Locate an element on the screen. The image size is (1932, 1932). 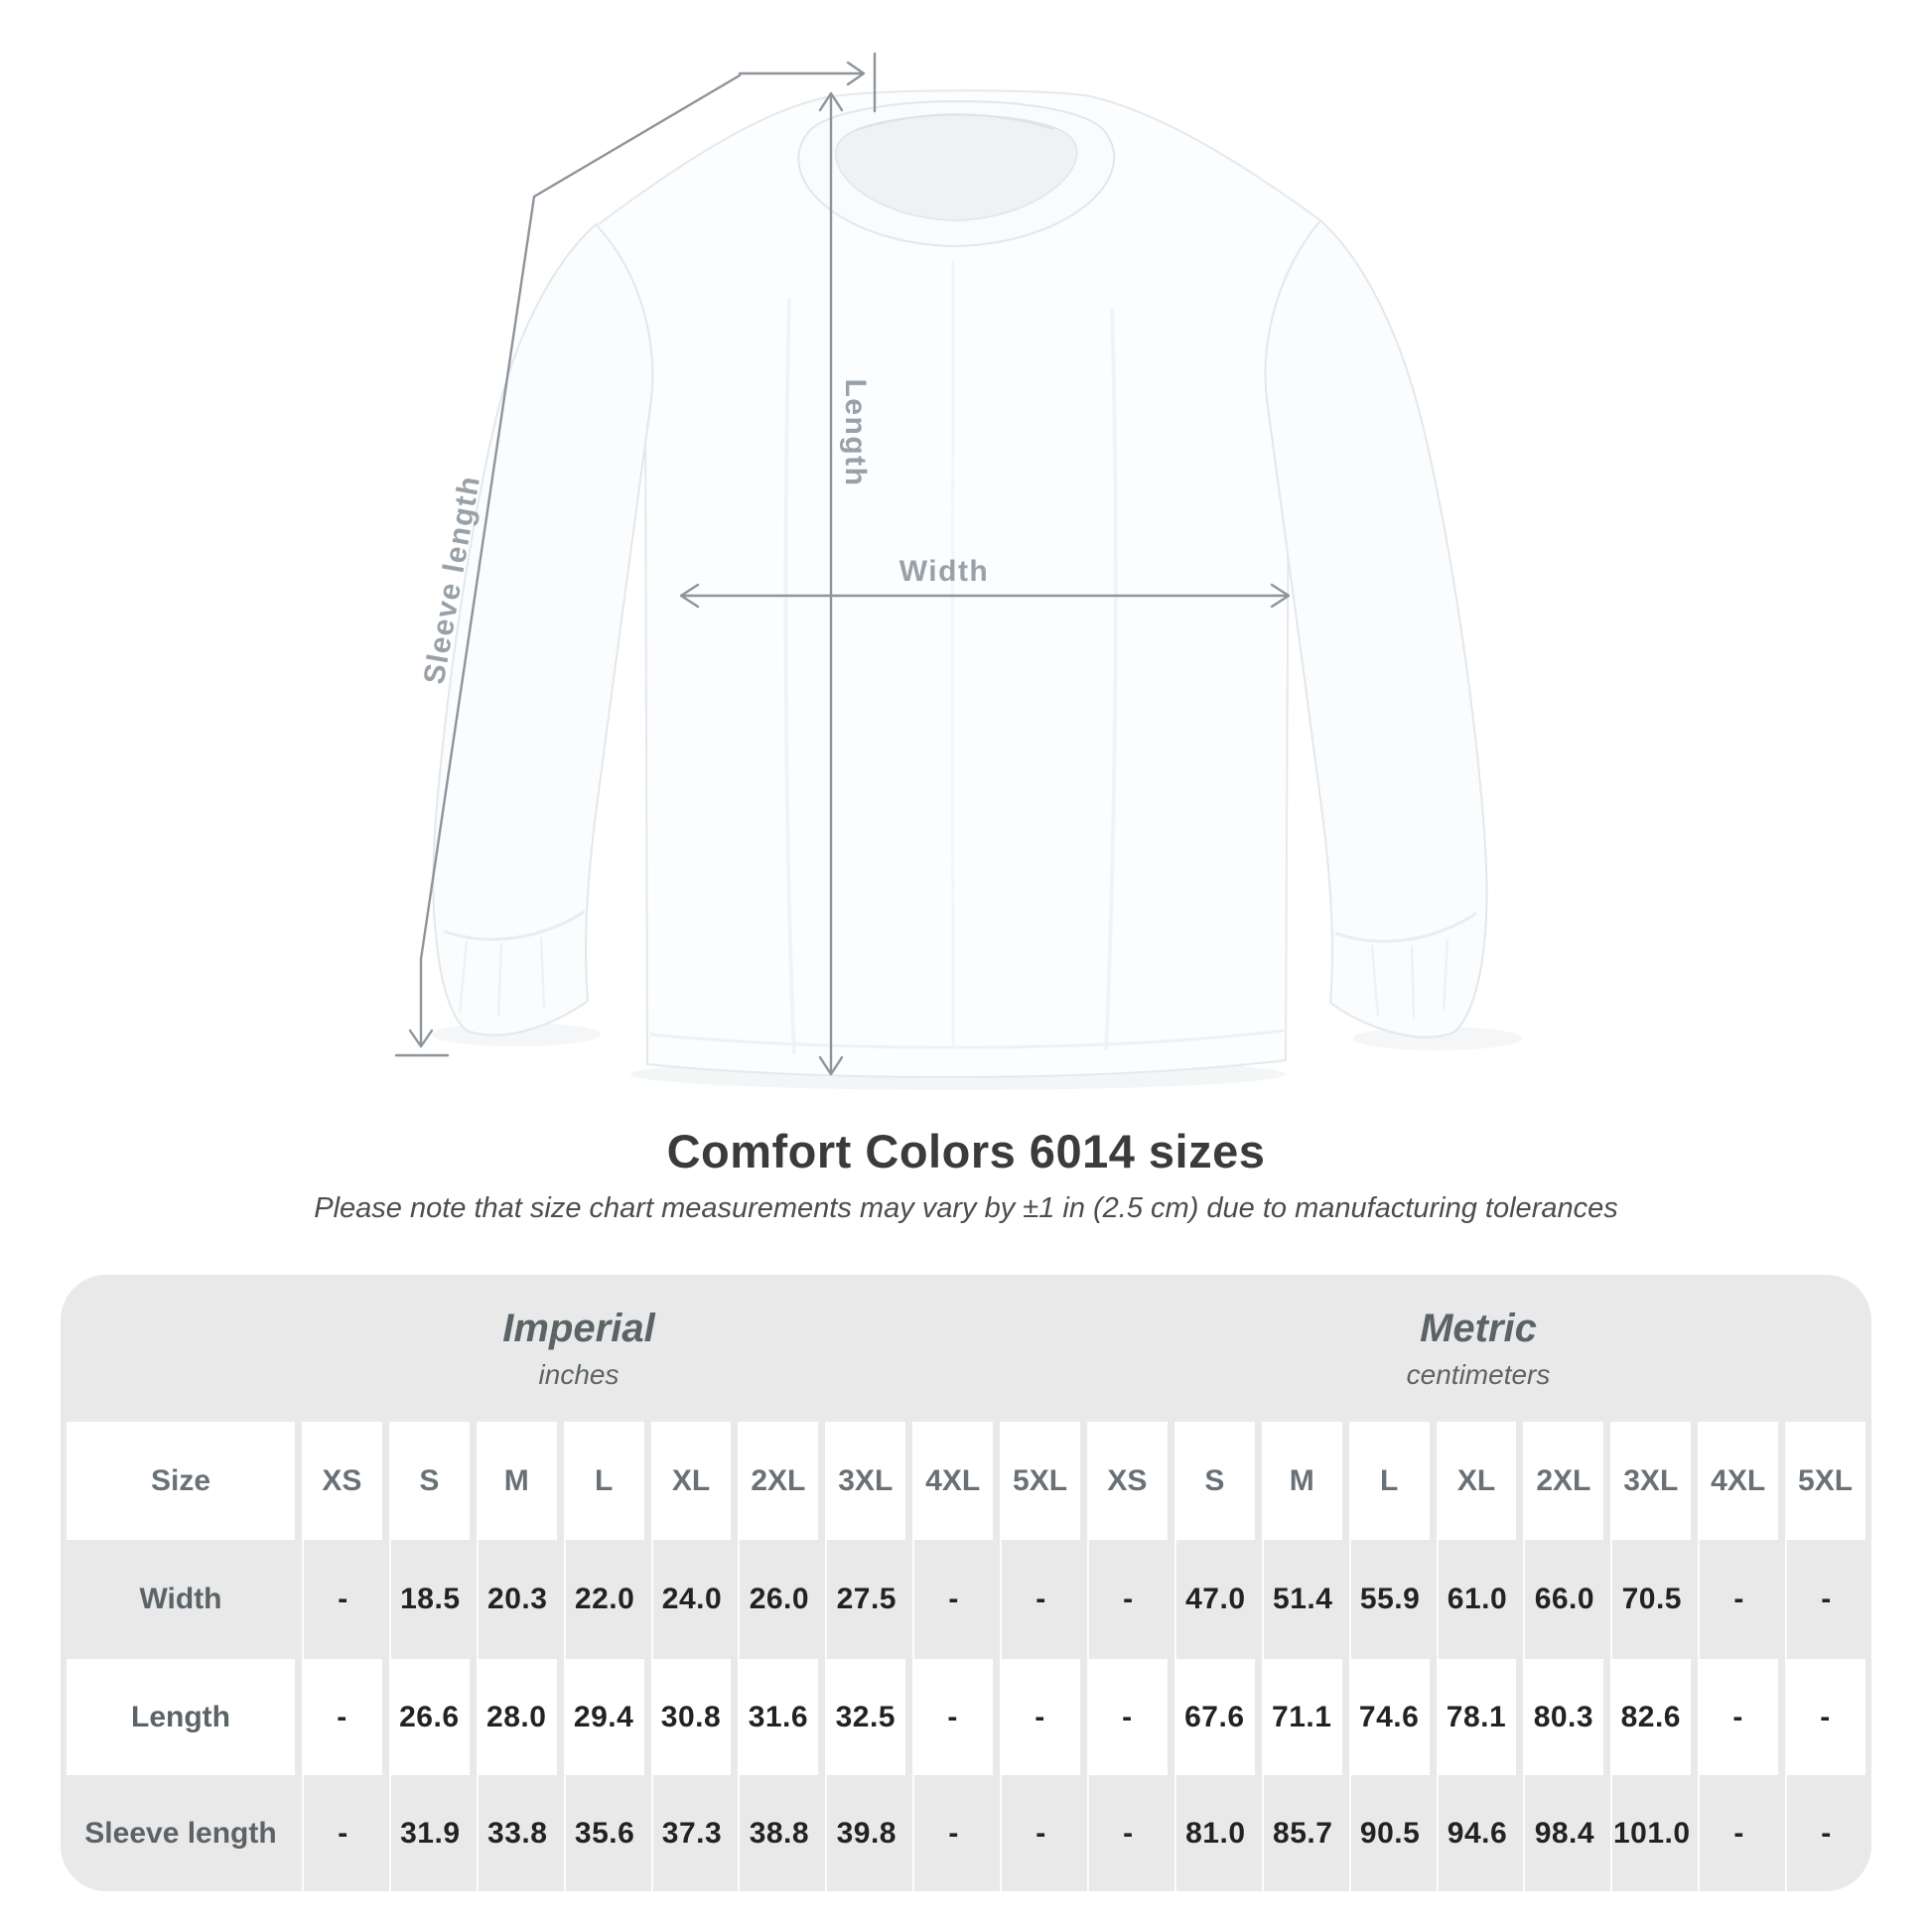
value-imperial: 31.6 is located at coordinates (779, 1717).